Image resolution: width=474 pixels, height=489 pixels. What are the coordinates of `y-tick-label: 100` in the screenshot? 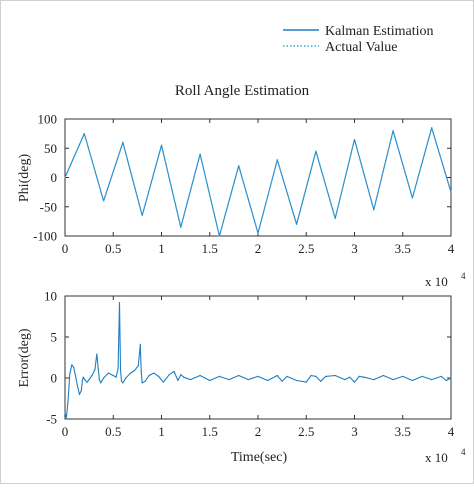 It's located at (48, 119).